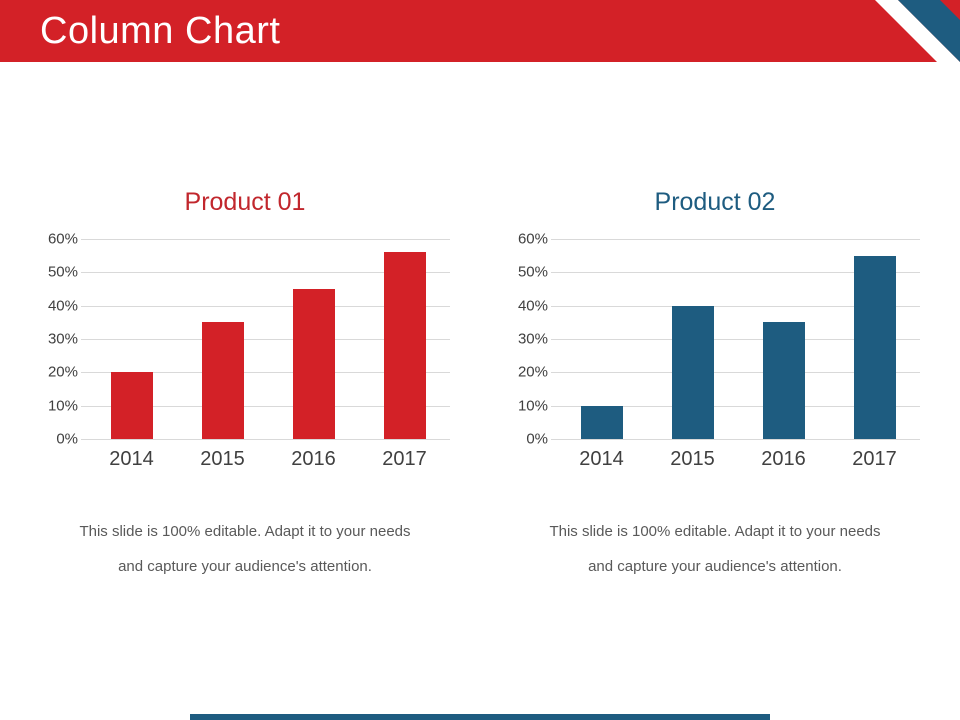  What do you see at coordinates (480, 37) in the screenshot?
I see `header-bar: Column Chart` at bounding box center [480, 37].